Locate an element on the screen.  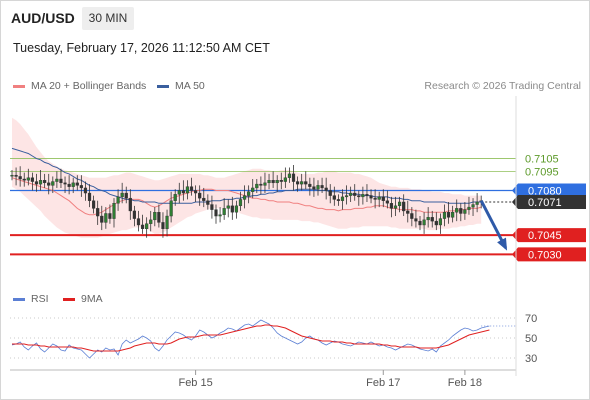
candles is located at coordinates (246, 201).